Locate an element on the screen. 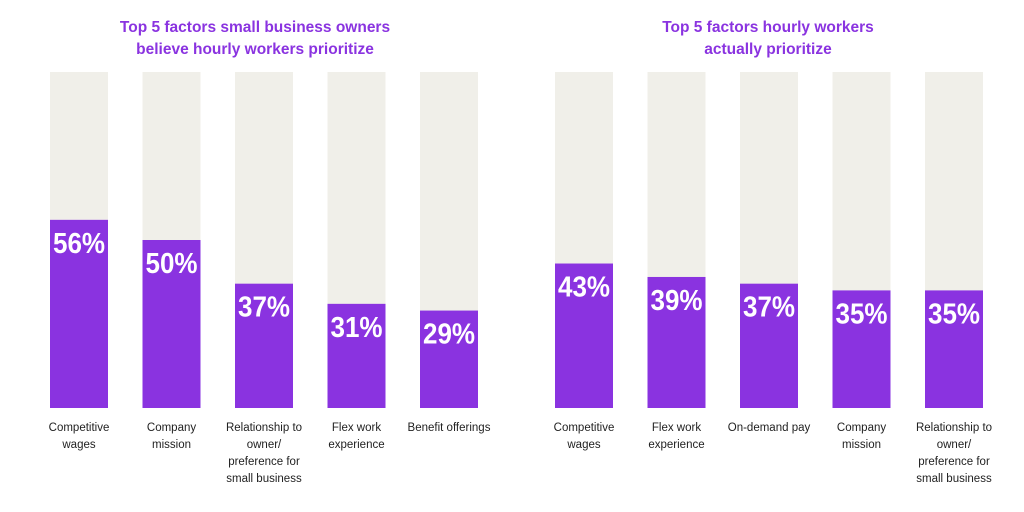  category-label: Benefit offerings is located at coordinates (449, 428).